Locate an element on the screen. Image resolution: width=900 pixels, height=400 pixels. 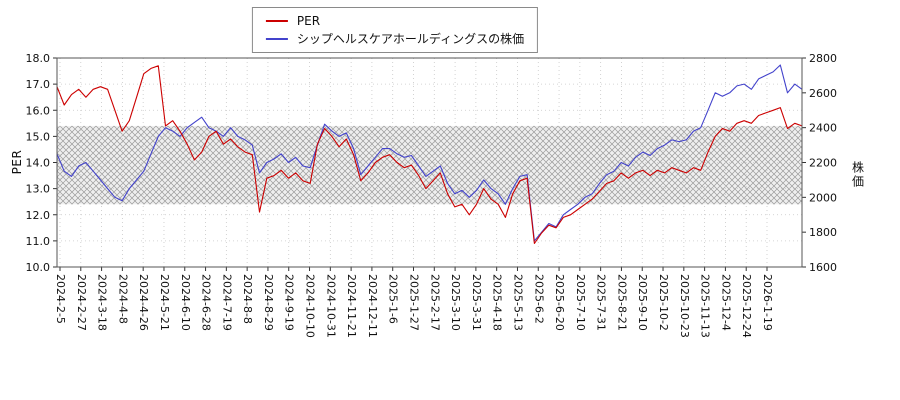
right-axis-title: 株価 is located at coordinates (857, 175).